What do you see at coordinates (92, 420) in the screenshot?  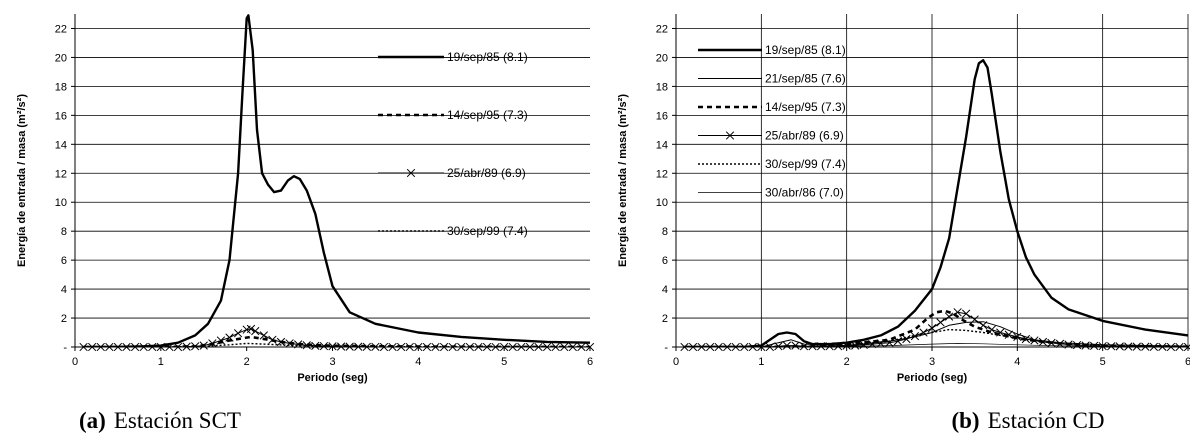 I see `caption-tag: (a)` at bounding box center [92, 420].